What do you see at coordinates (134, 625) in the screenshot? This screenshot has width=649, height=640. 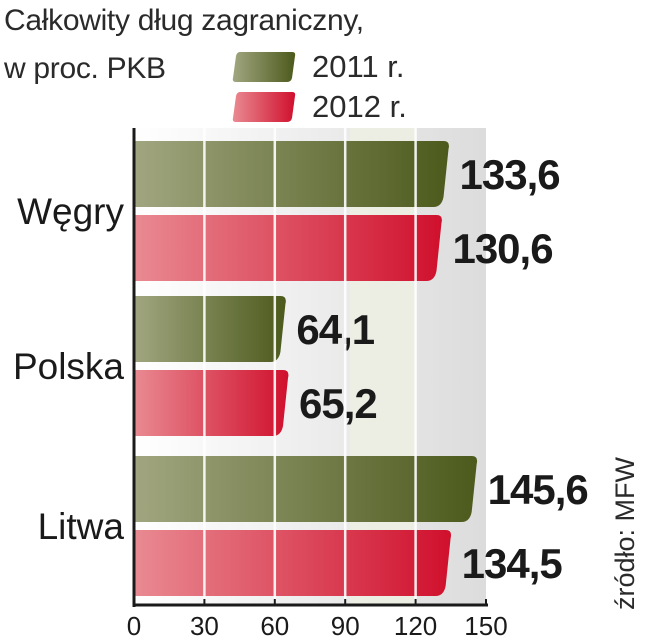 I see `x-tick-label: 0` at bounding box center [134, 625].